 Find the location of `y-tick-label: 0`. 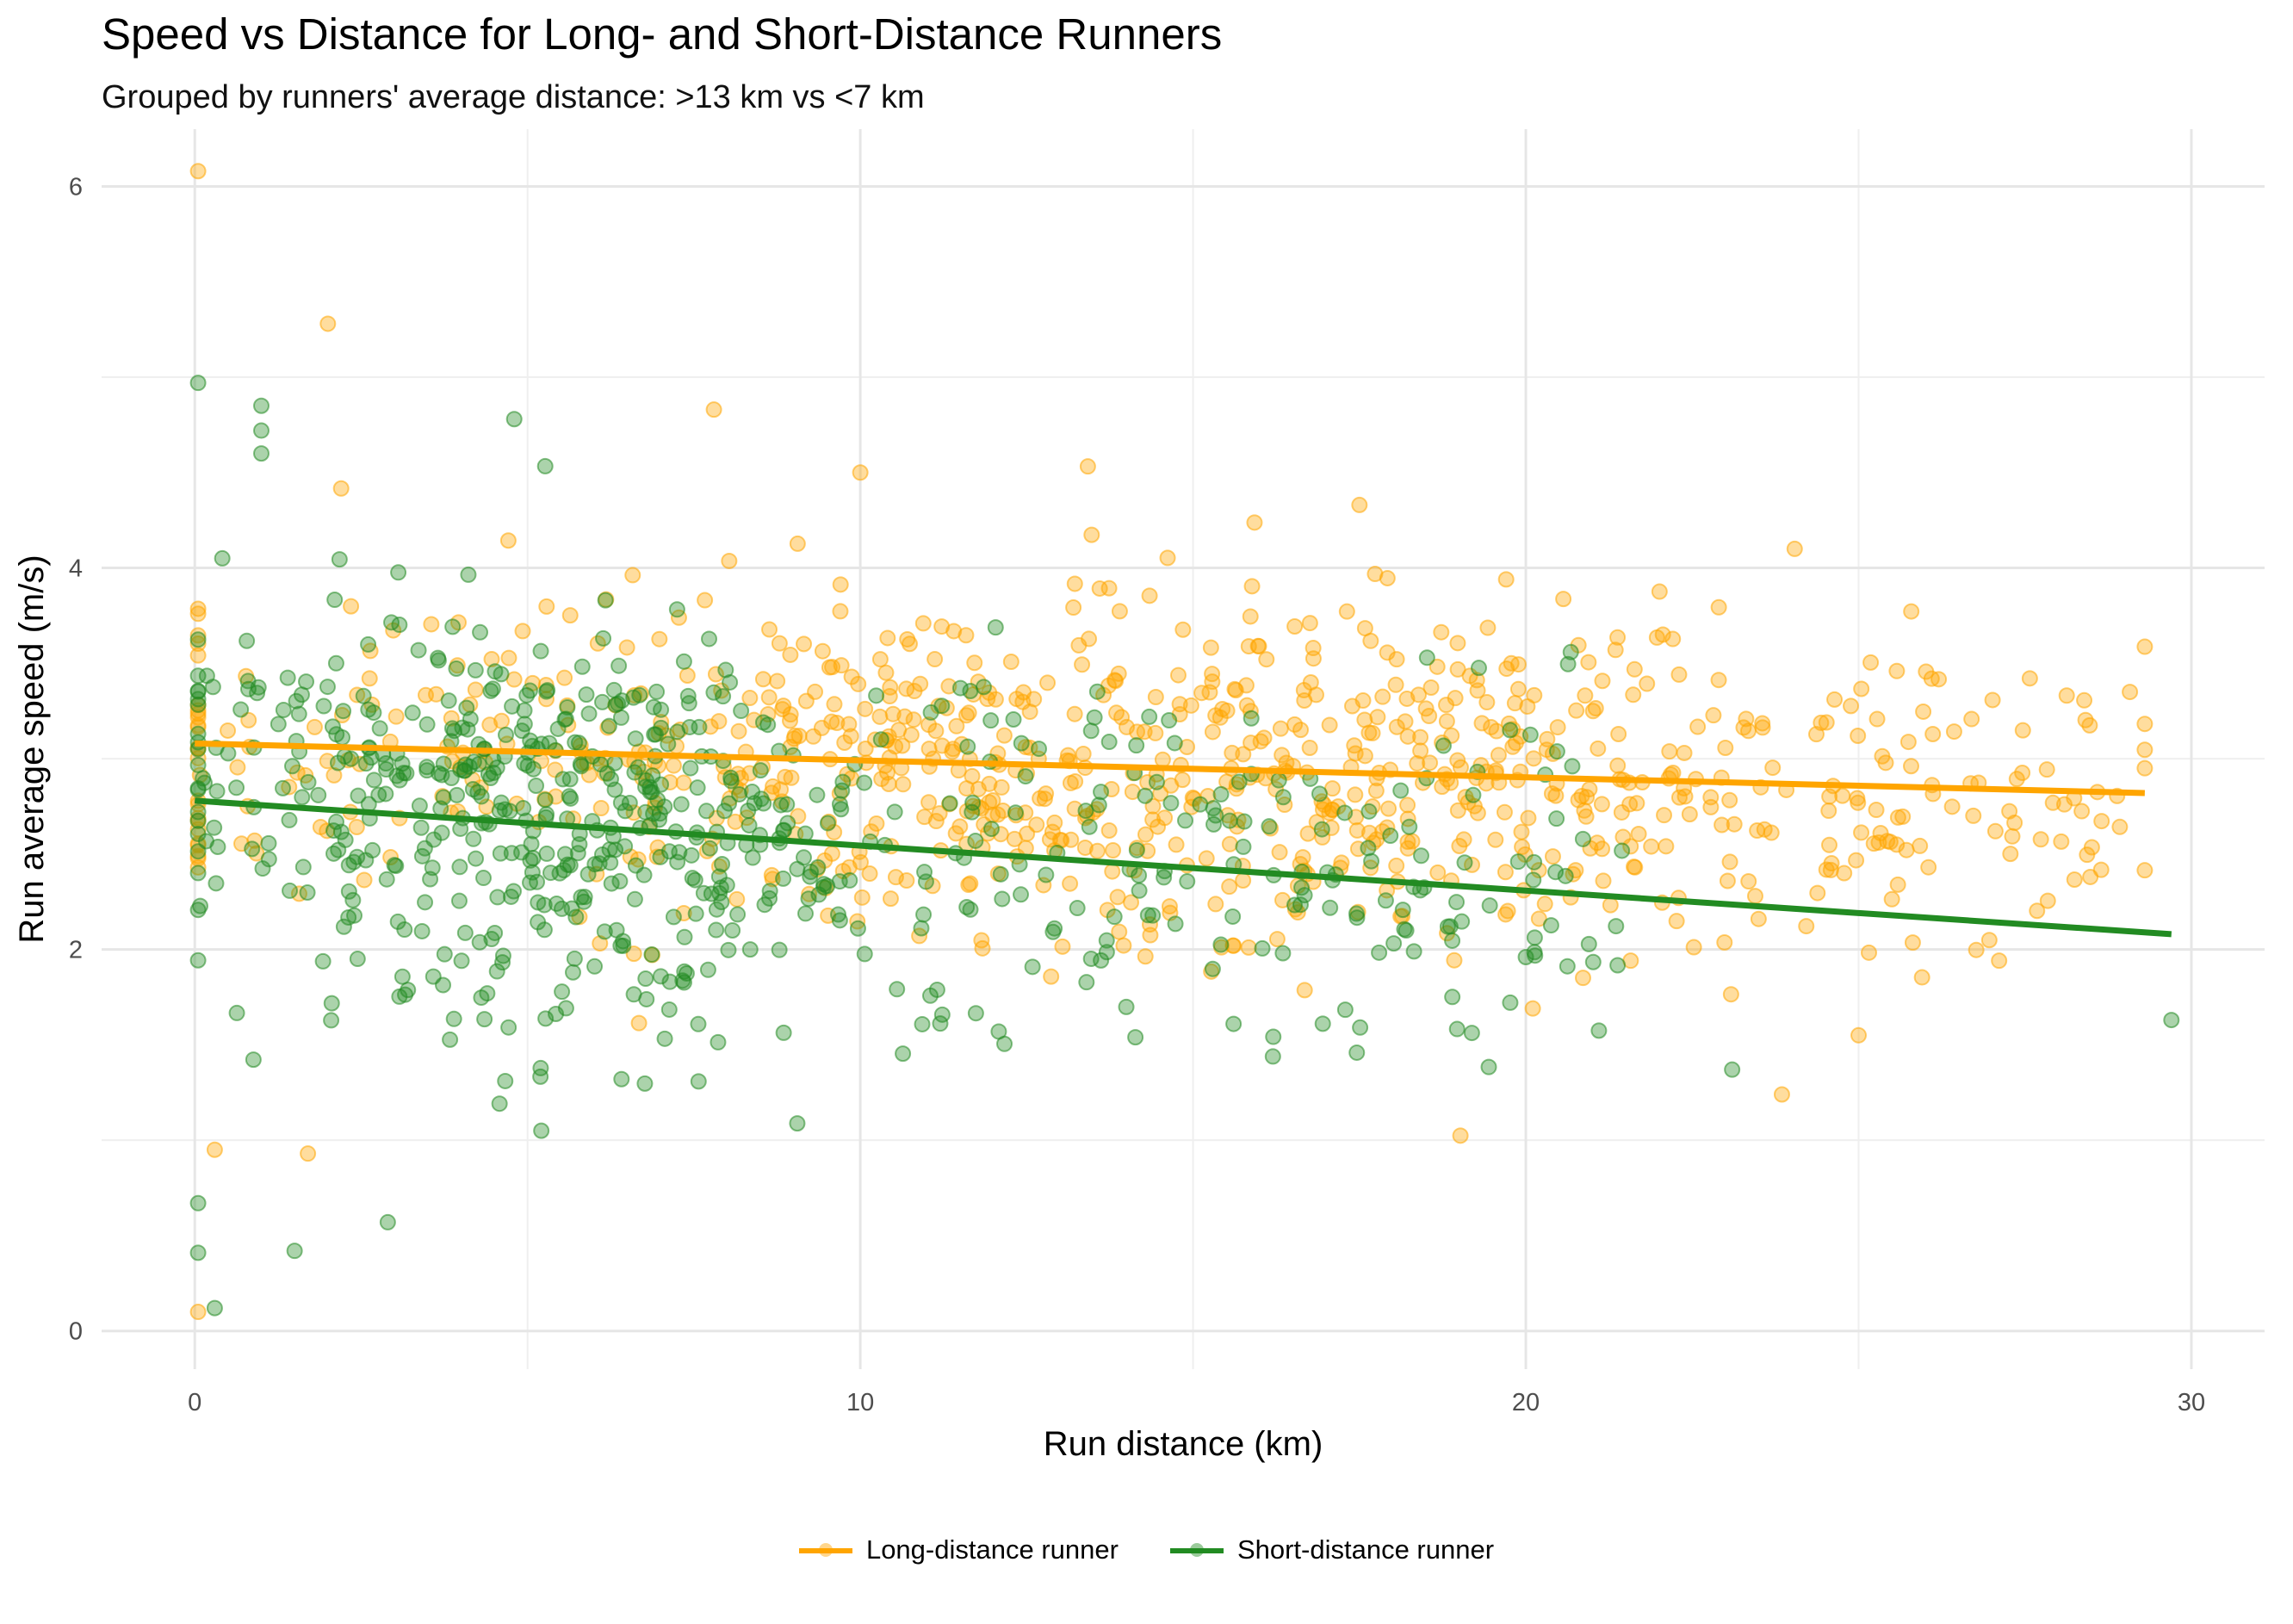

y-tick-label: 0 is located at coordinates (76, 1332).